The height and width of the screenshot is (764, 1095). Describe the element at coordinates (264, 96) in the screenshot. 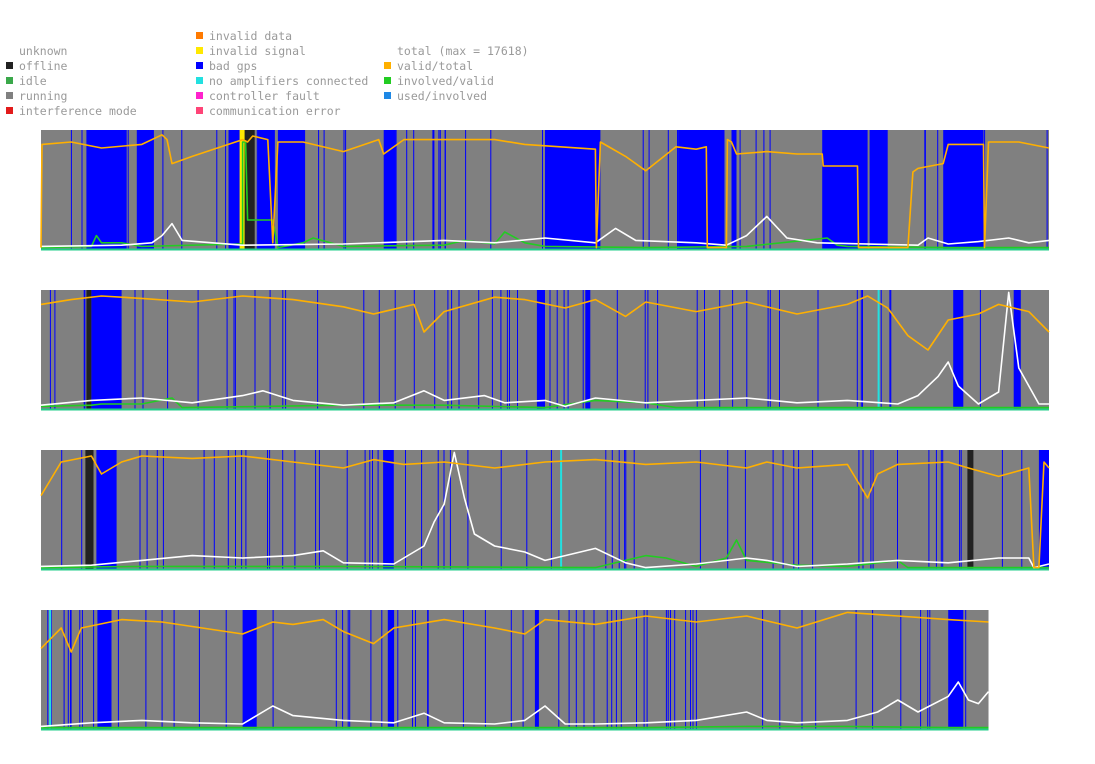

I see `legend-label: controller fault` at that location.